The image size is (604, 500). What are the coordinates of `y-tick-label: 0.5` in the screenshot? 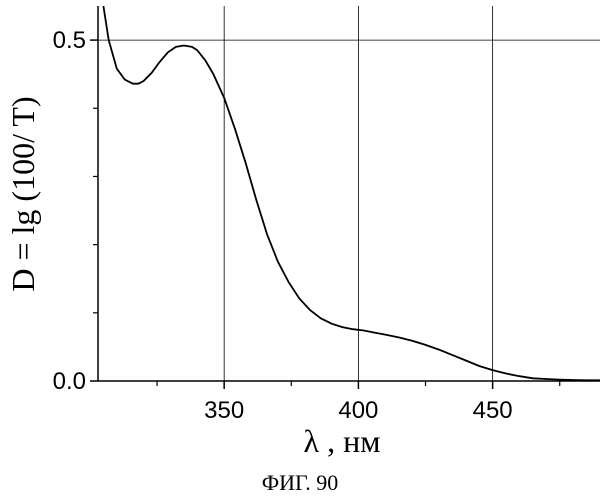 It's located at (69, 40).